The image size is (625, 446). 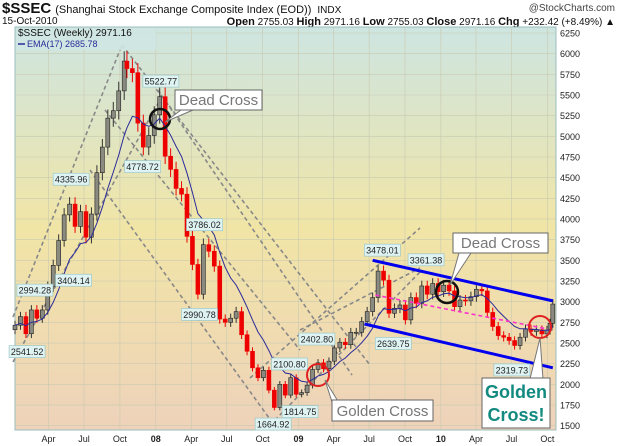 What do you see at coordinates (570, 34) in the screenshot?
I see `y-tick-label: 6250` at bounding box center [570, 34].